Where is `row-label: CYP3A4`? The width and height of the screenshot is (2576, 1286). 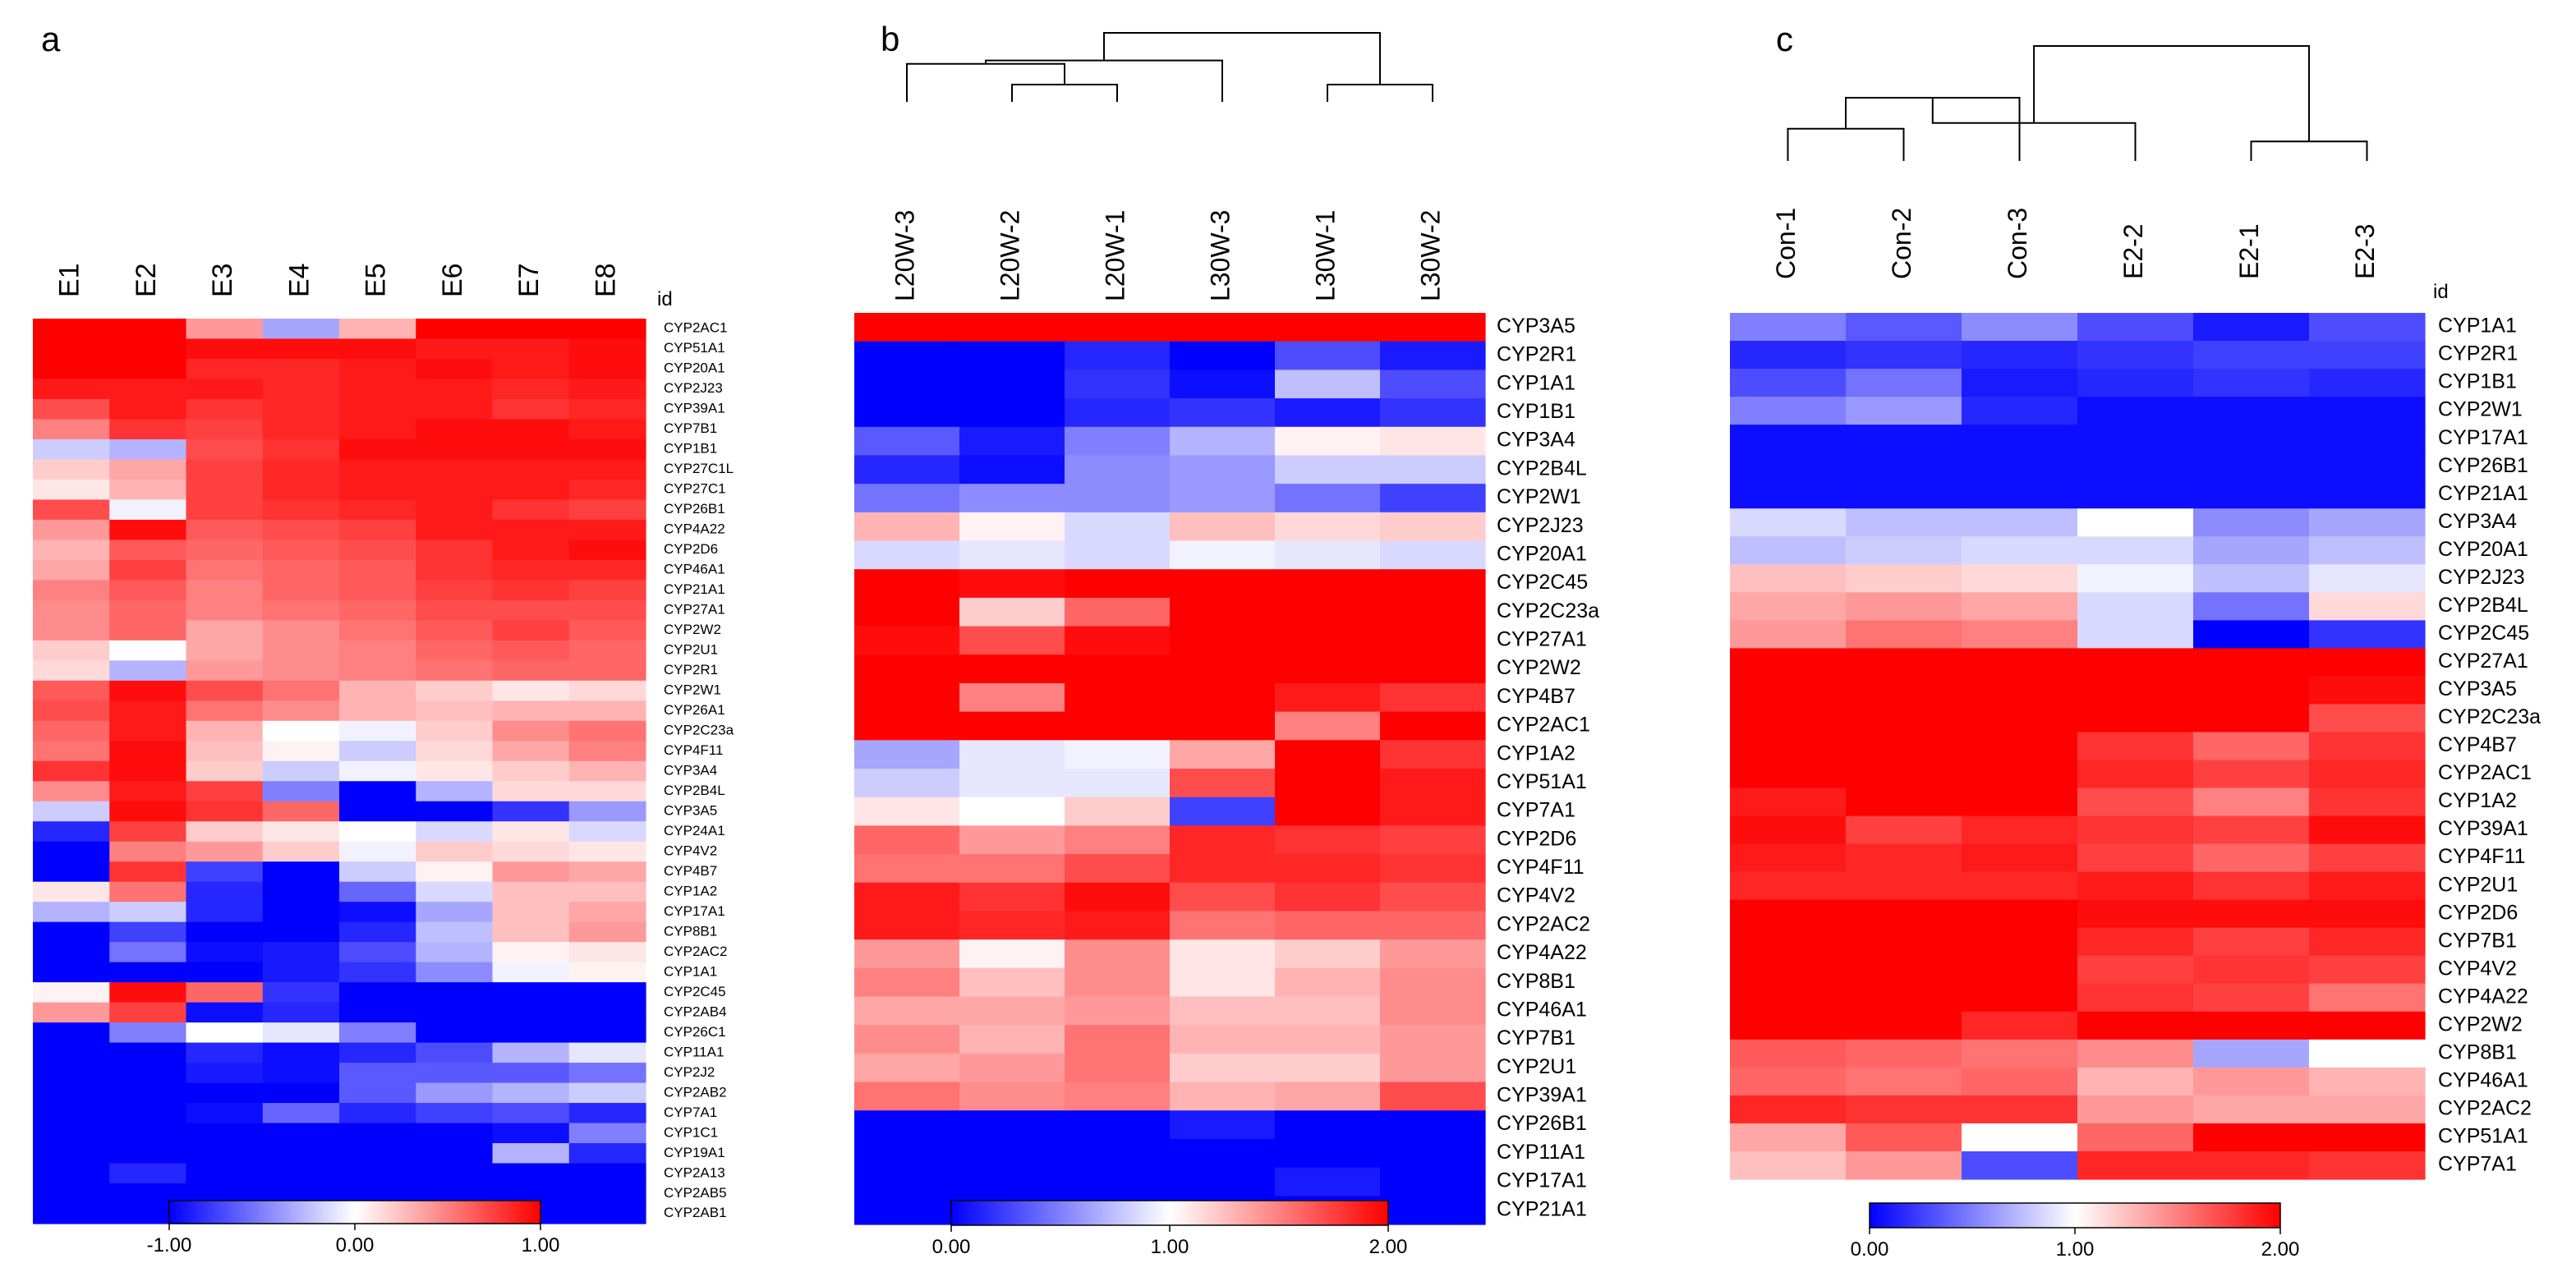 row-label: CYP3A4 is located at coordinates (1536, 440).